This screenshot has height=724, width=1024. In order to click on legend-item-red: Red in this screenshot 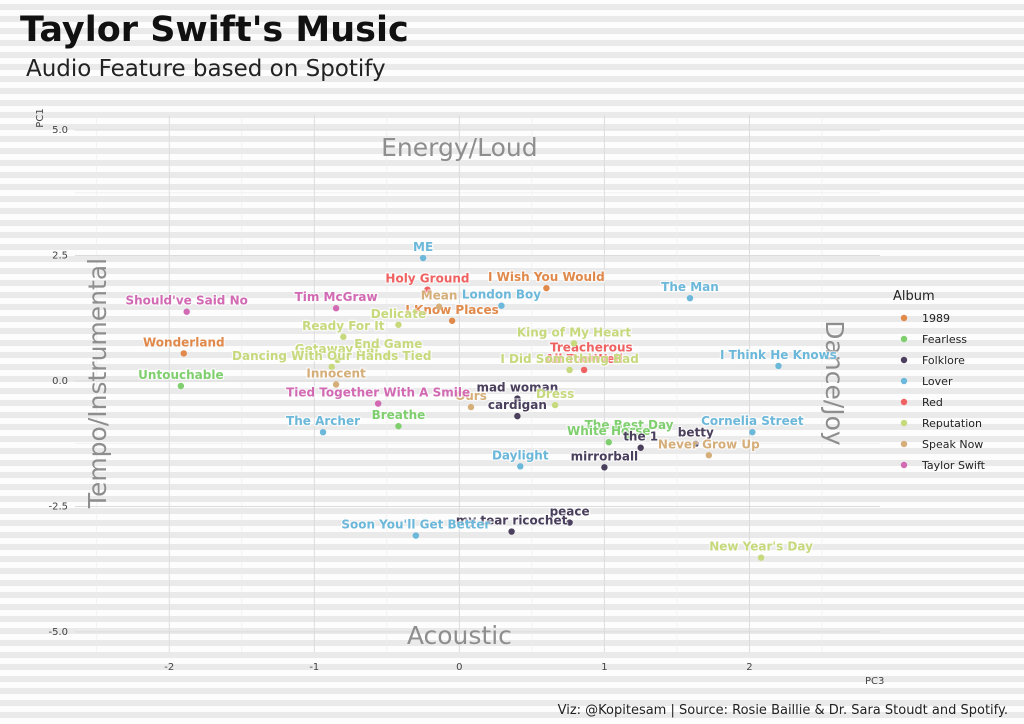, I will do `click(932, 402)`.